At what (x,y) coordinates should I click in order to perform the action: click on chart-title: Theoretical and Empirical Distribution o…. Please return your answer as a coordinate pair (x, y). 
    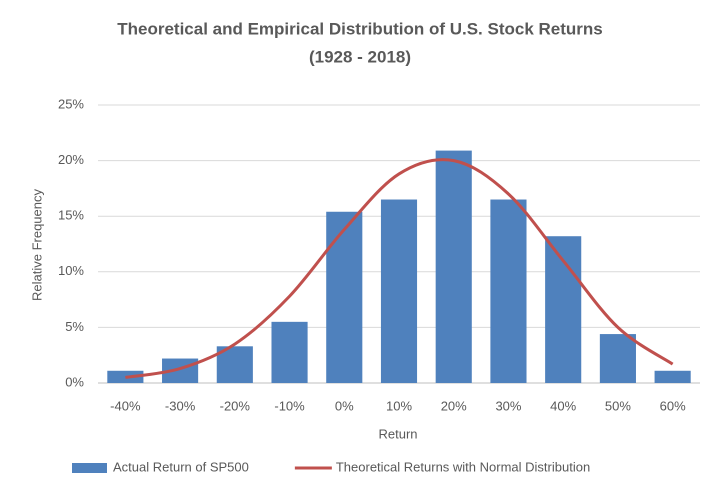
    Looking at the image, I should click on (360, 28).